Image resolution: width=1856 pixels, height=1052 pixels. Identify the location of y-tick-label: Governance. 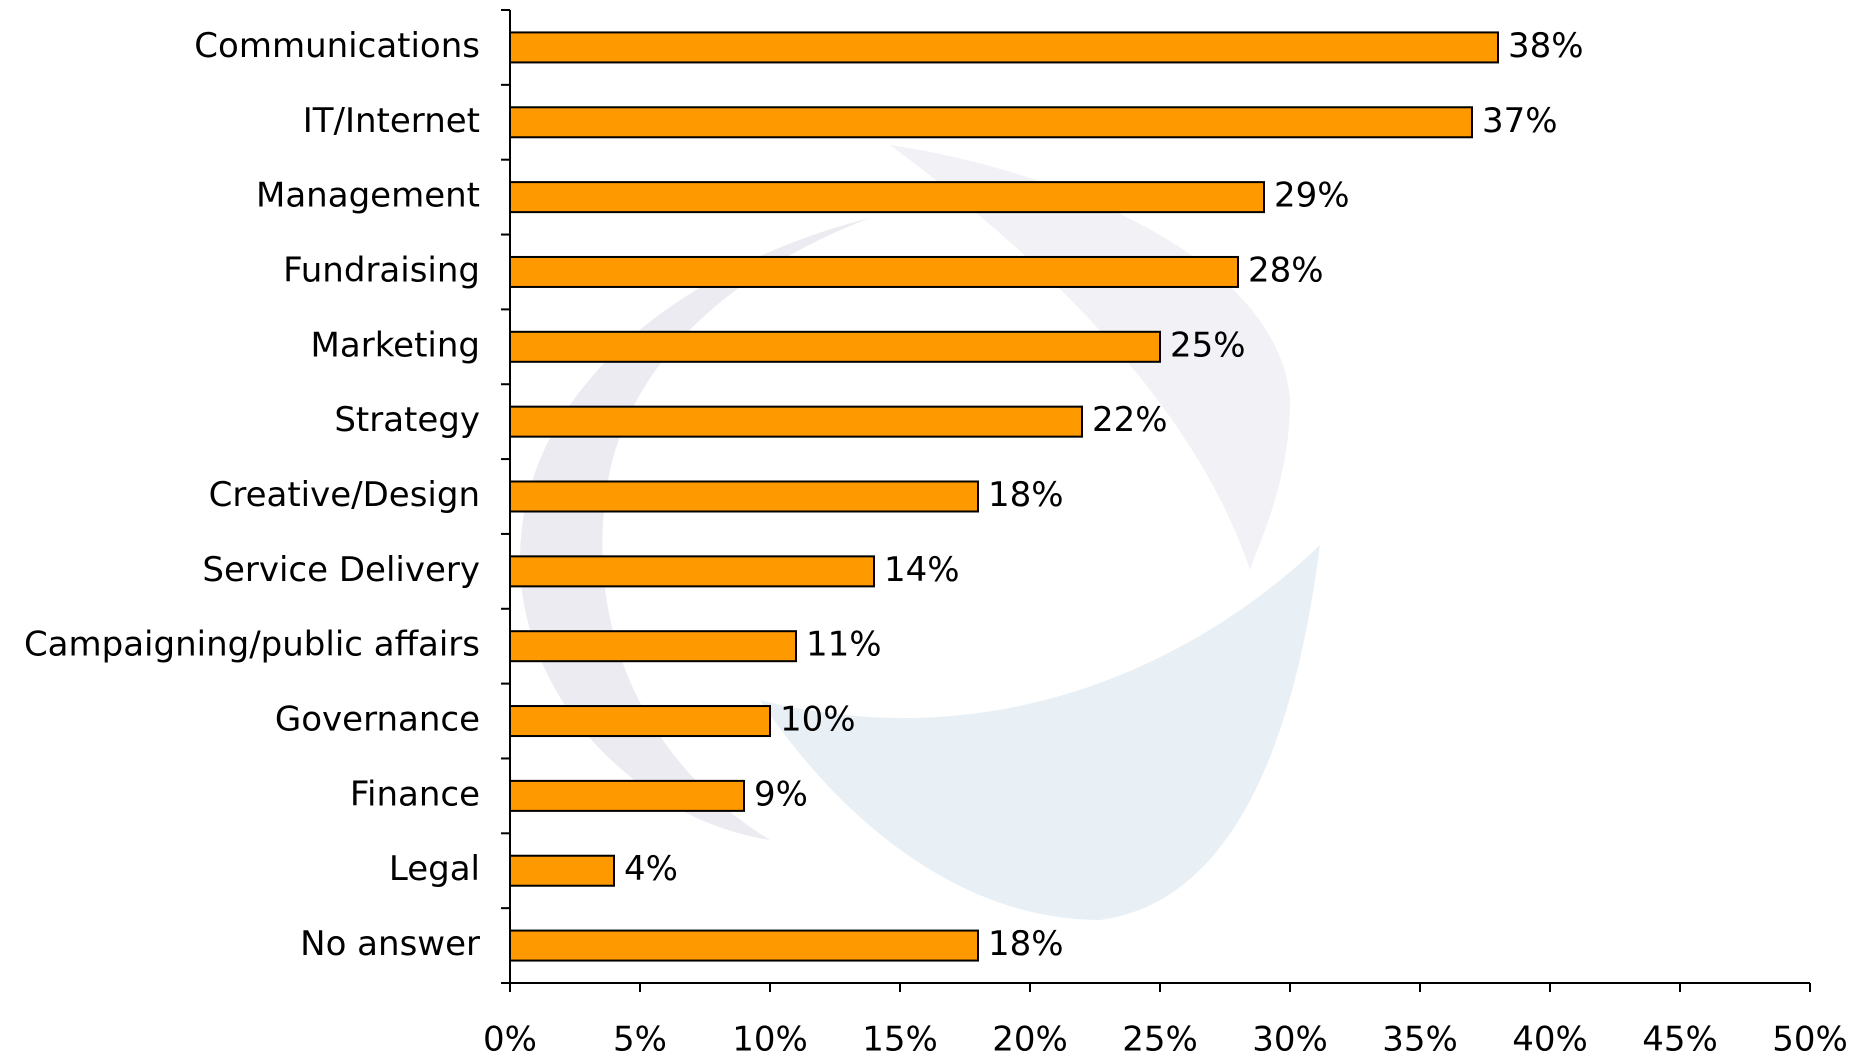
(377, 720).